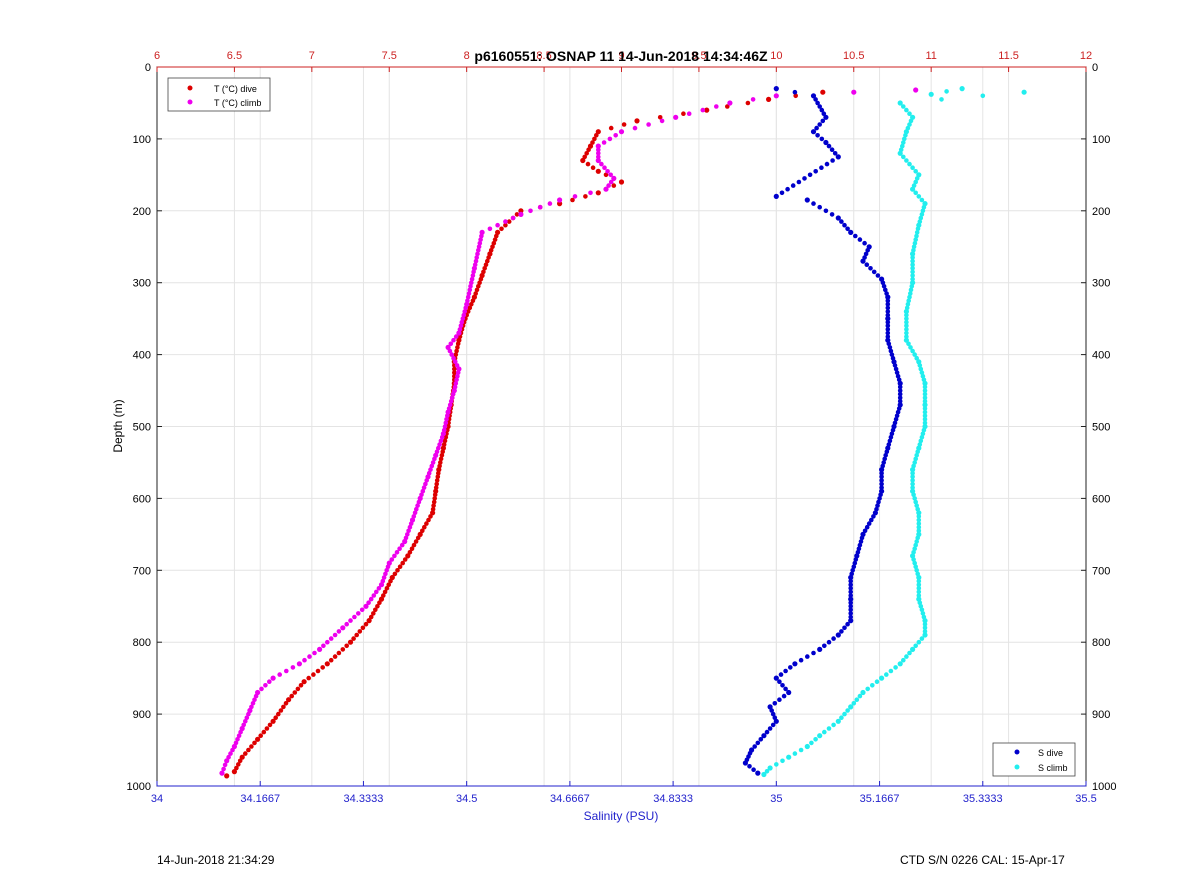 The width and height of the screenshot is (1200, 885). Describe the element at coordinates (1008, 56) in the screenshot. I see `temperature-tick-label: 11.5` at that location.